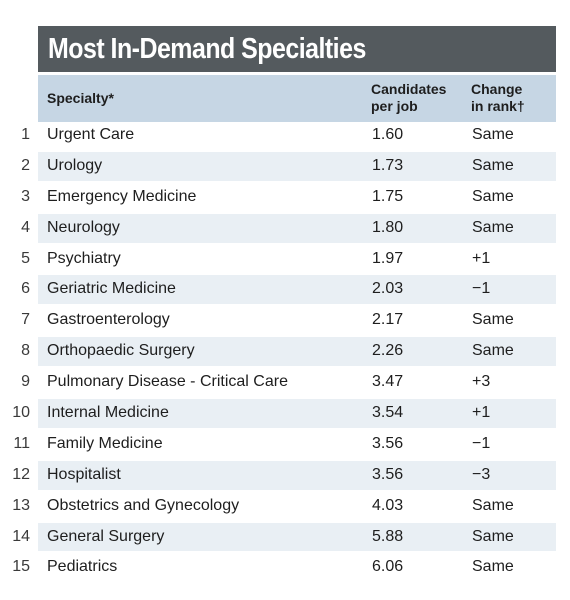  What do you see at coordinates (80, 98) in the screenshot?
I see `header-specialty: Specialty*` at bounding box center [80, 98].